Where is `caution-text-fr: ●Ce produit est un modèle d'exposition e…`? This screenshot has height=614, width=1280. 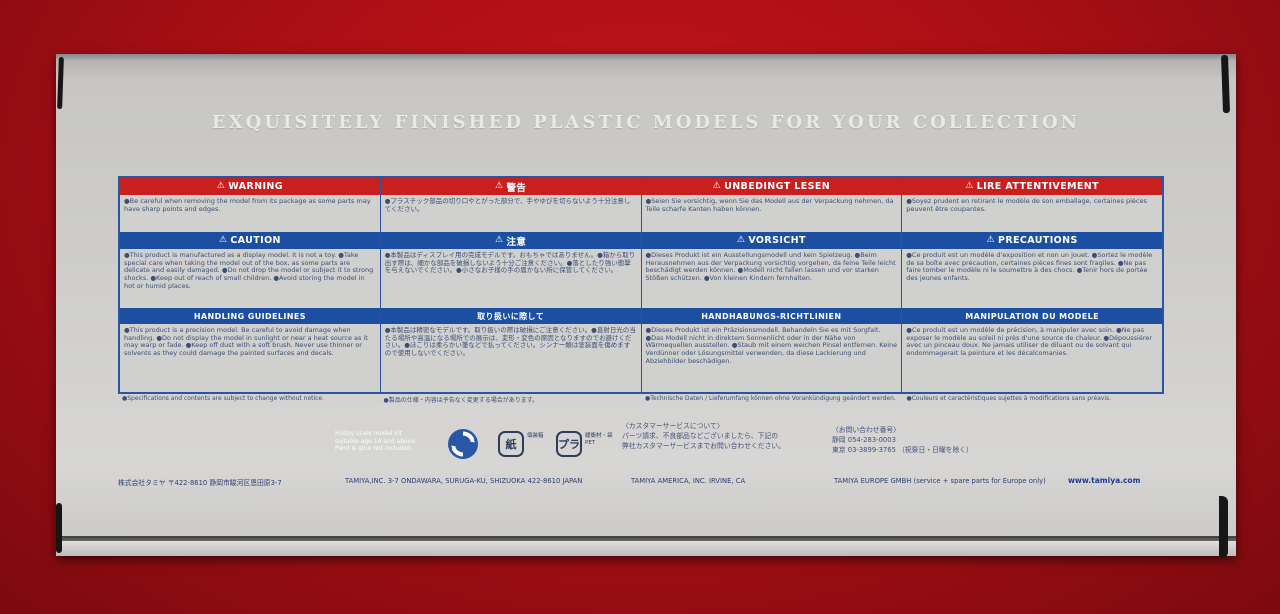 caution-text-fr: ●Ce produit est un modèle d'exposition e… is located at coordinates (1029, 266).